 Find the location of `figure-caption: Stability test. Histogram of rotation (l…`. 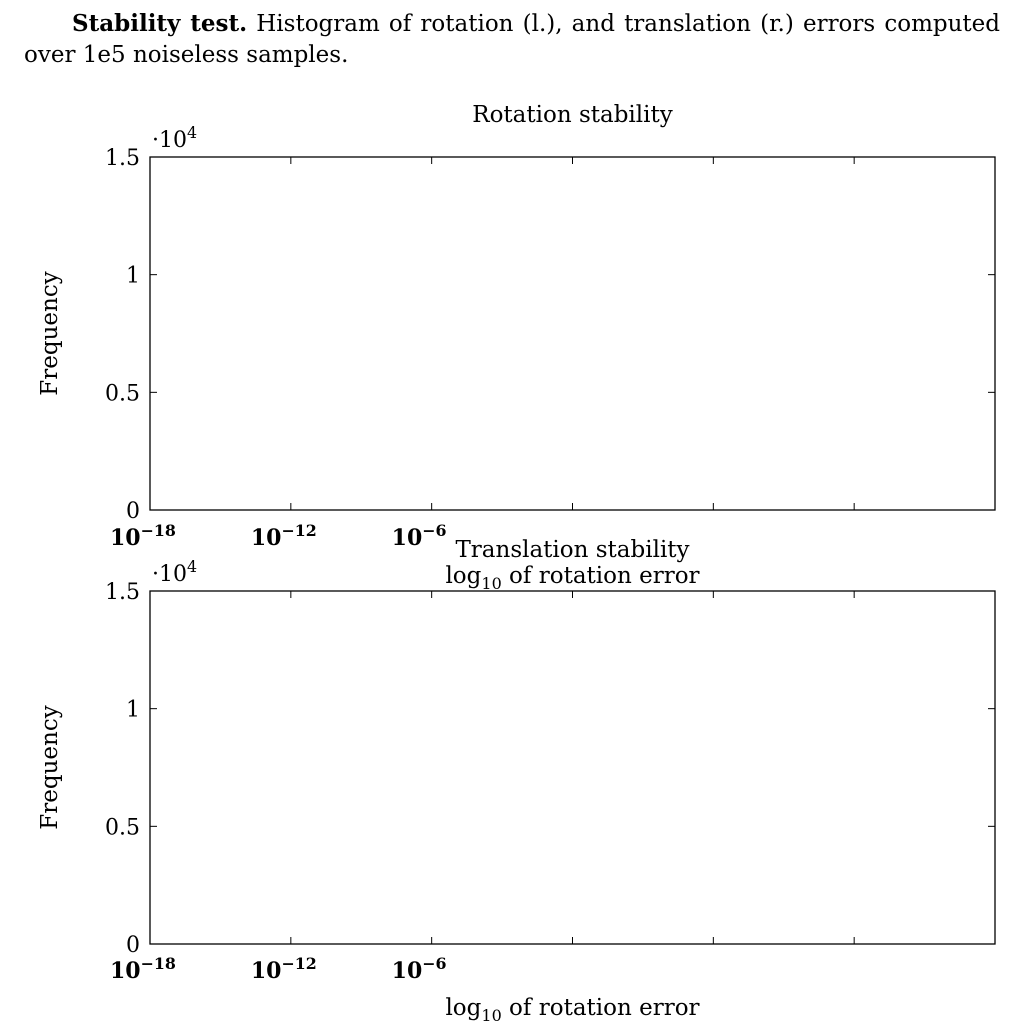

figure-caption: Stability test. Histogram of rotation (l… is located at coordinates (512, 39).